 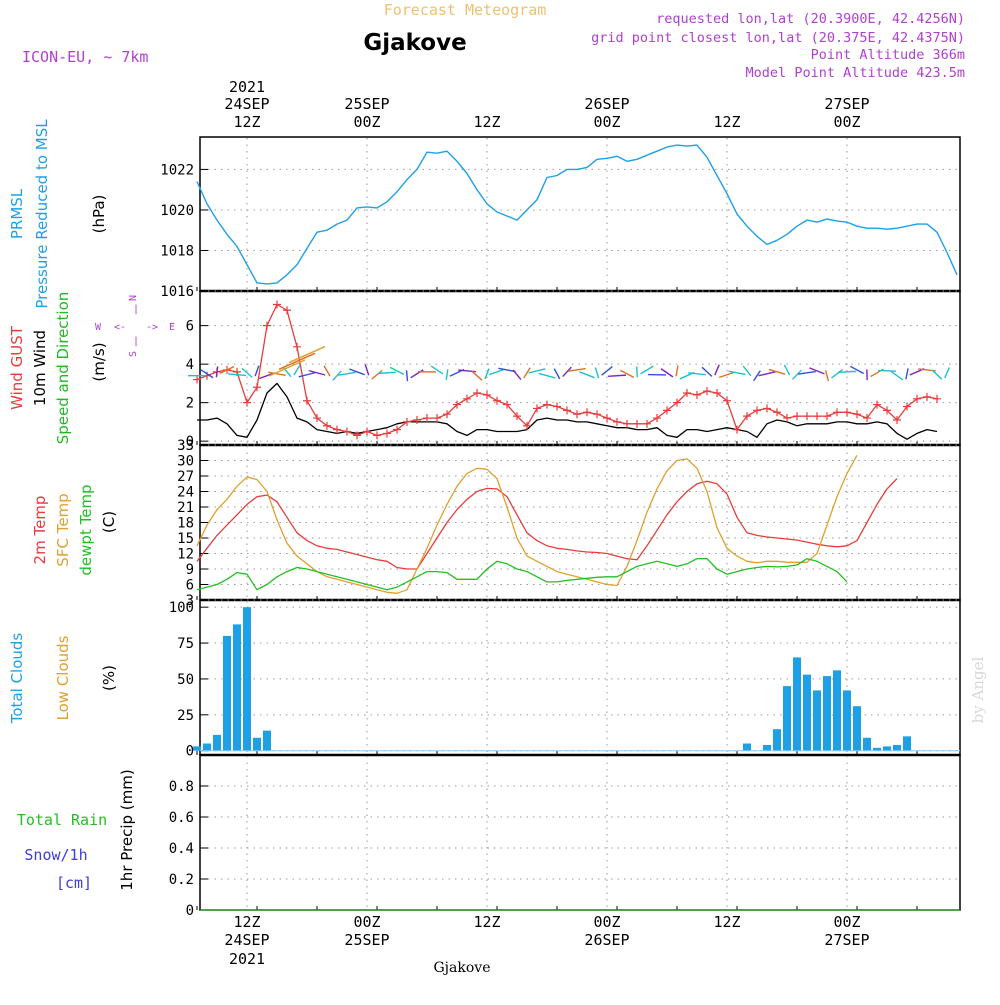 I want to click on ytick-label-temperature: 33, so click(x=185, y=446).